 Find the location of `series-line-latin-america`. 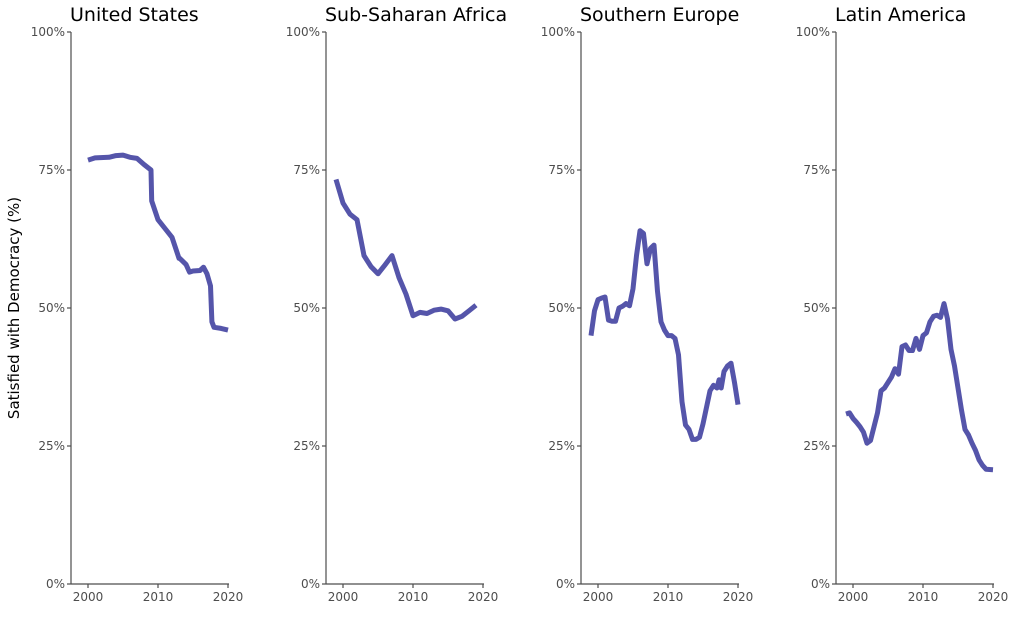

series-line-latin-america is located at coordinates (919, 387).